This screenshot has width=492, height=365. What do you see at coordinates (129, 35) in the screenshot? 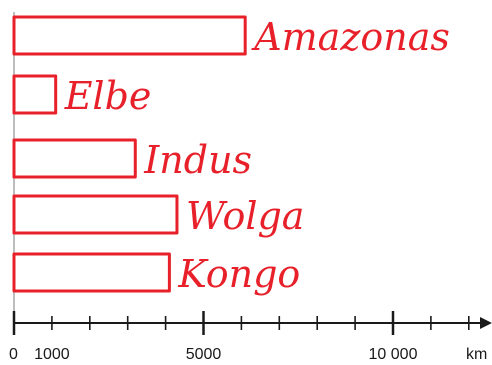
I see `bar-amazonas` at bounding box center [129, 35].